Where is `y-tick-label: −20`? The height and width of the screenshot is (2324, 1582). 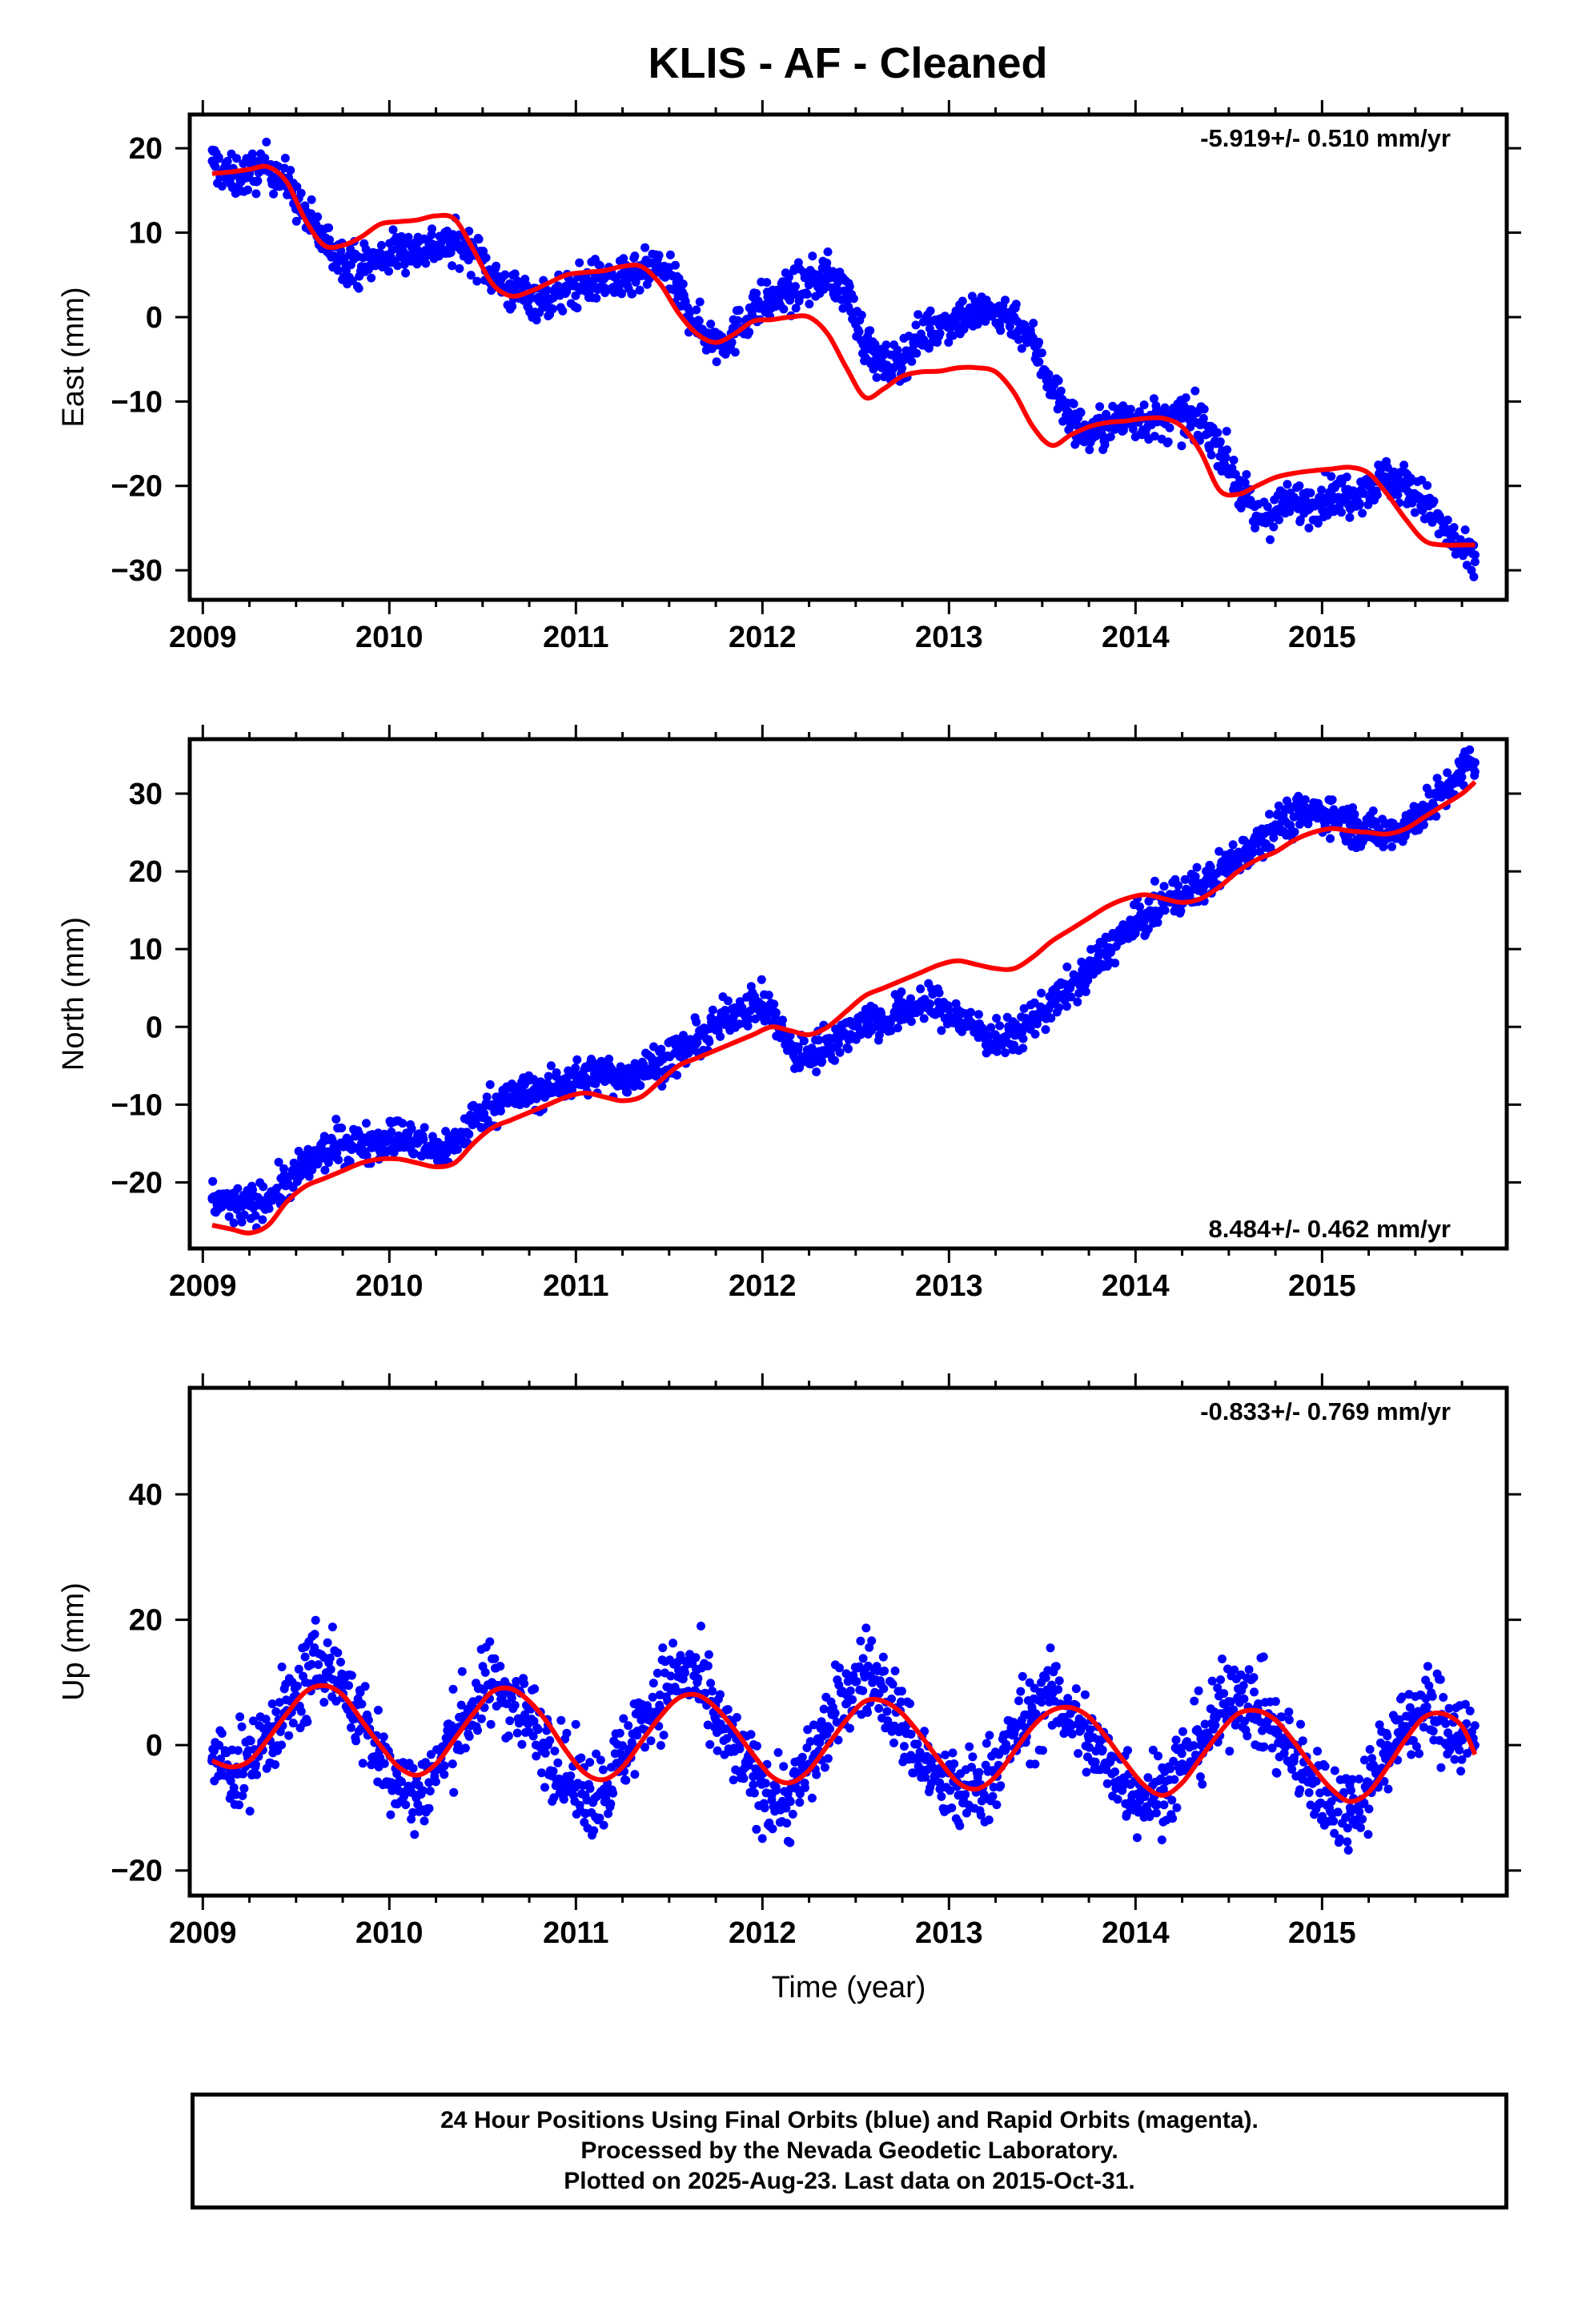 y-tick-label: −20 is located at coordinates (137, 487).